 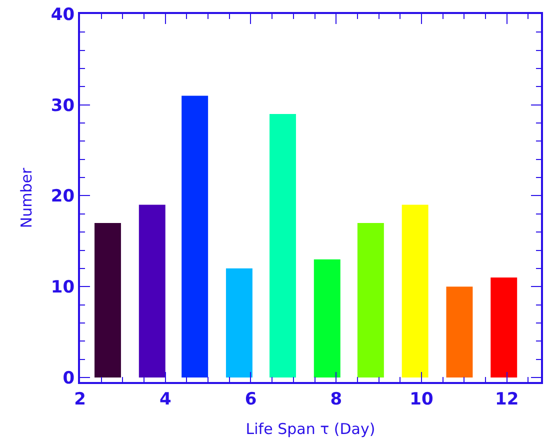 What do you see at coordinates (62, 288) in the screenshot?
I see `y-tick-label: 10` at bounding box center [62, 288].